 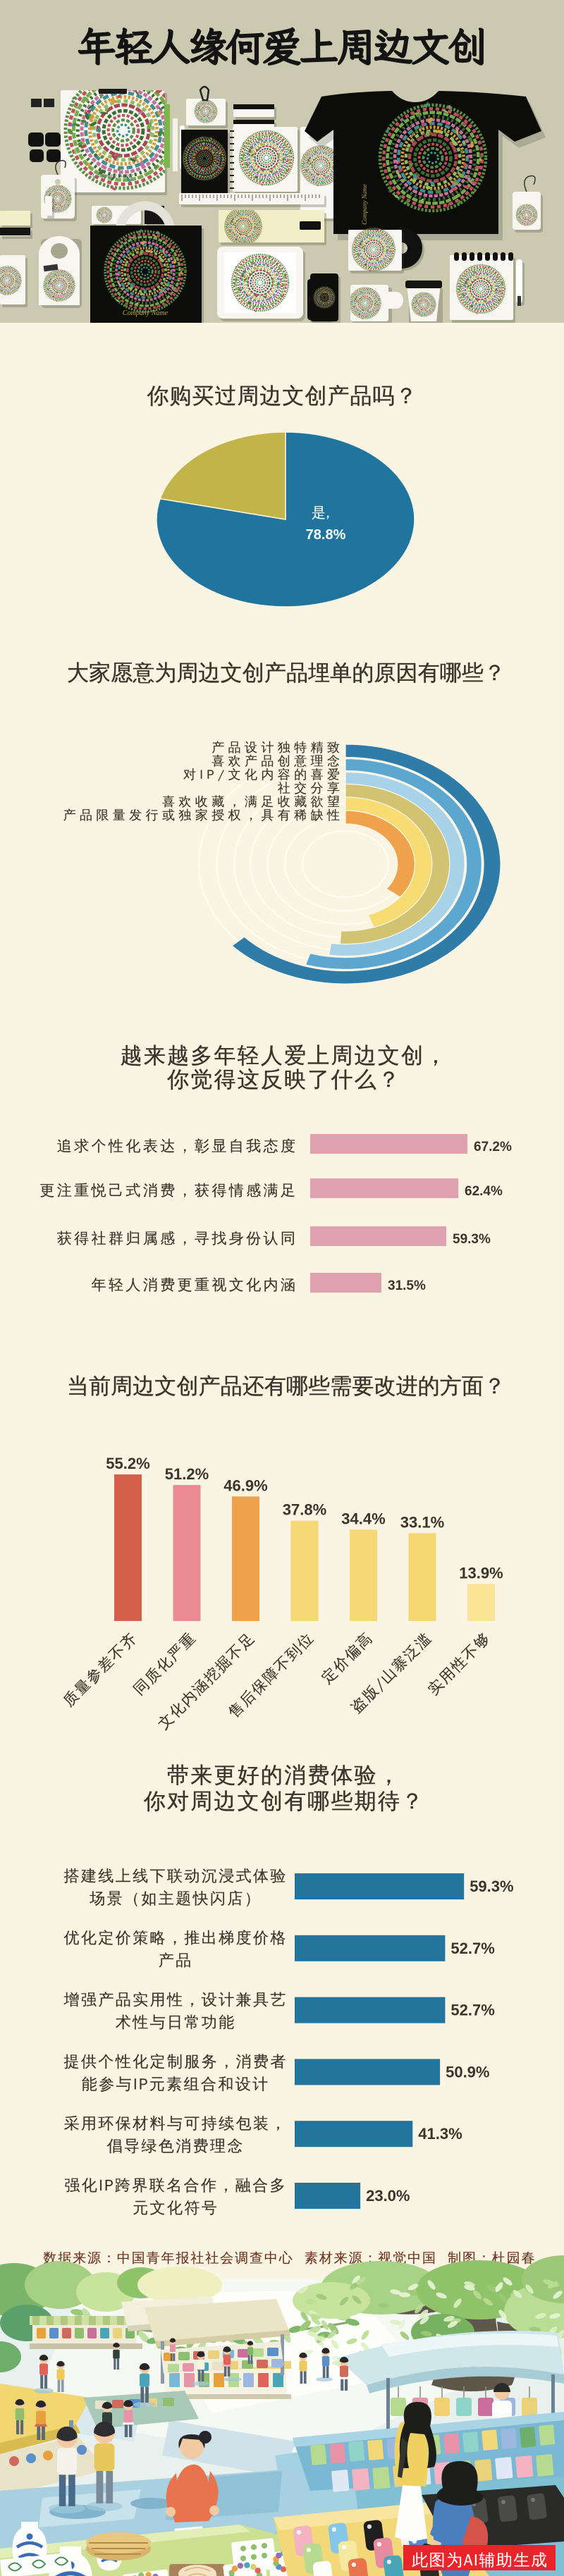 What do you see at coordinates (304, 1510) in the screenshot?
I see `svg-text: 37.8%` at bounding box center [304, 1510].